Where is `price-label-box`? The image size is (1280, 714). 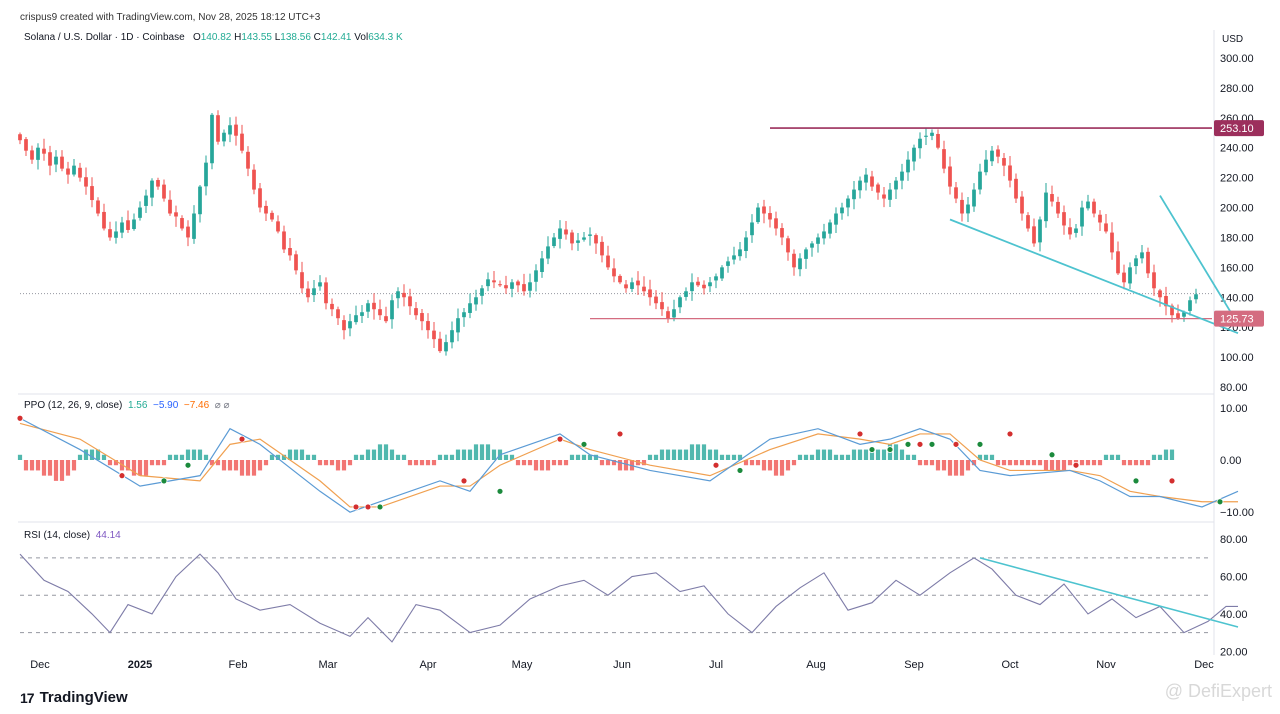 price-label-box is located at coordinates (1239, 128).